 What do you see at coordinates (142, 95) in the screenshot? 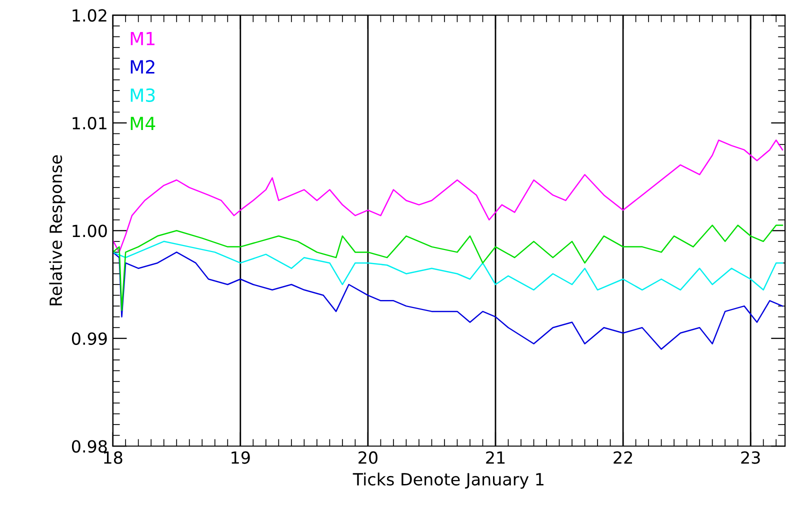
I see `text: M3` at bounding box center [142, 95].